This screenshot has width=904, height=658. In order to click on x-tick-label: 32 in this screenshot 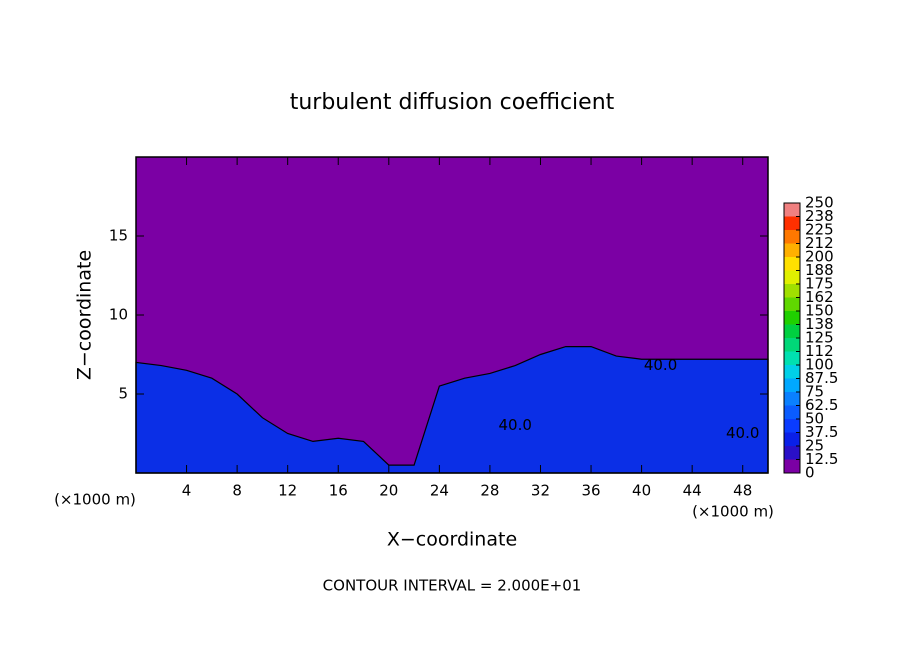, I will do `click(540, 491)`.